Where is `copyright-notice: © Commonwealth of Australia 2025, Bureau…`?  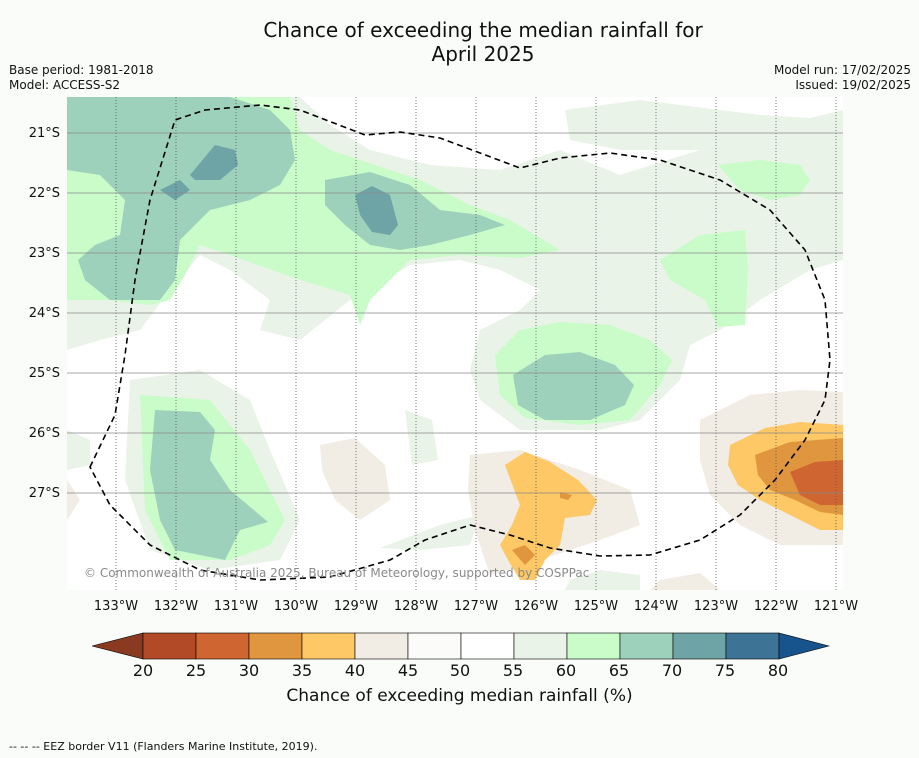
copyright-notice: © Commonwealth of Australia 2025, Bureau… is located at coordinates (337, 573).